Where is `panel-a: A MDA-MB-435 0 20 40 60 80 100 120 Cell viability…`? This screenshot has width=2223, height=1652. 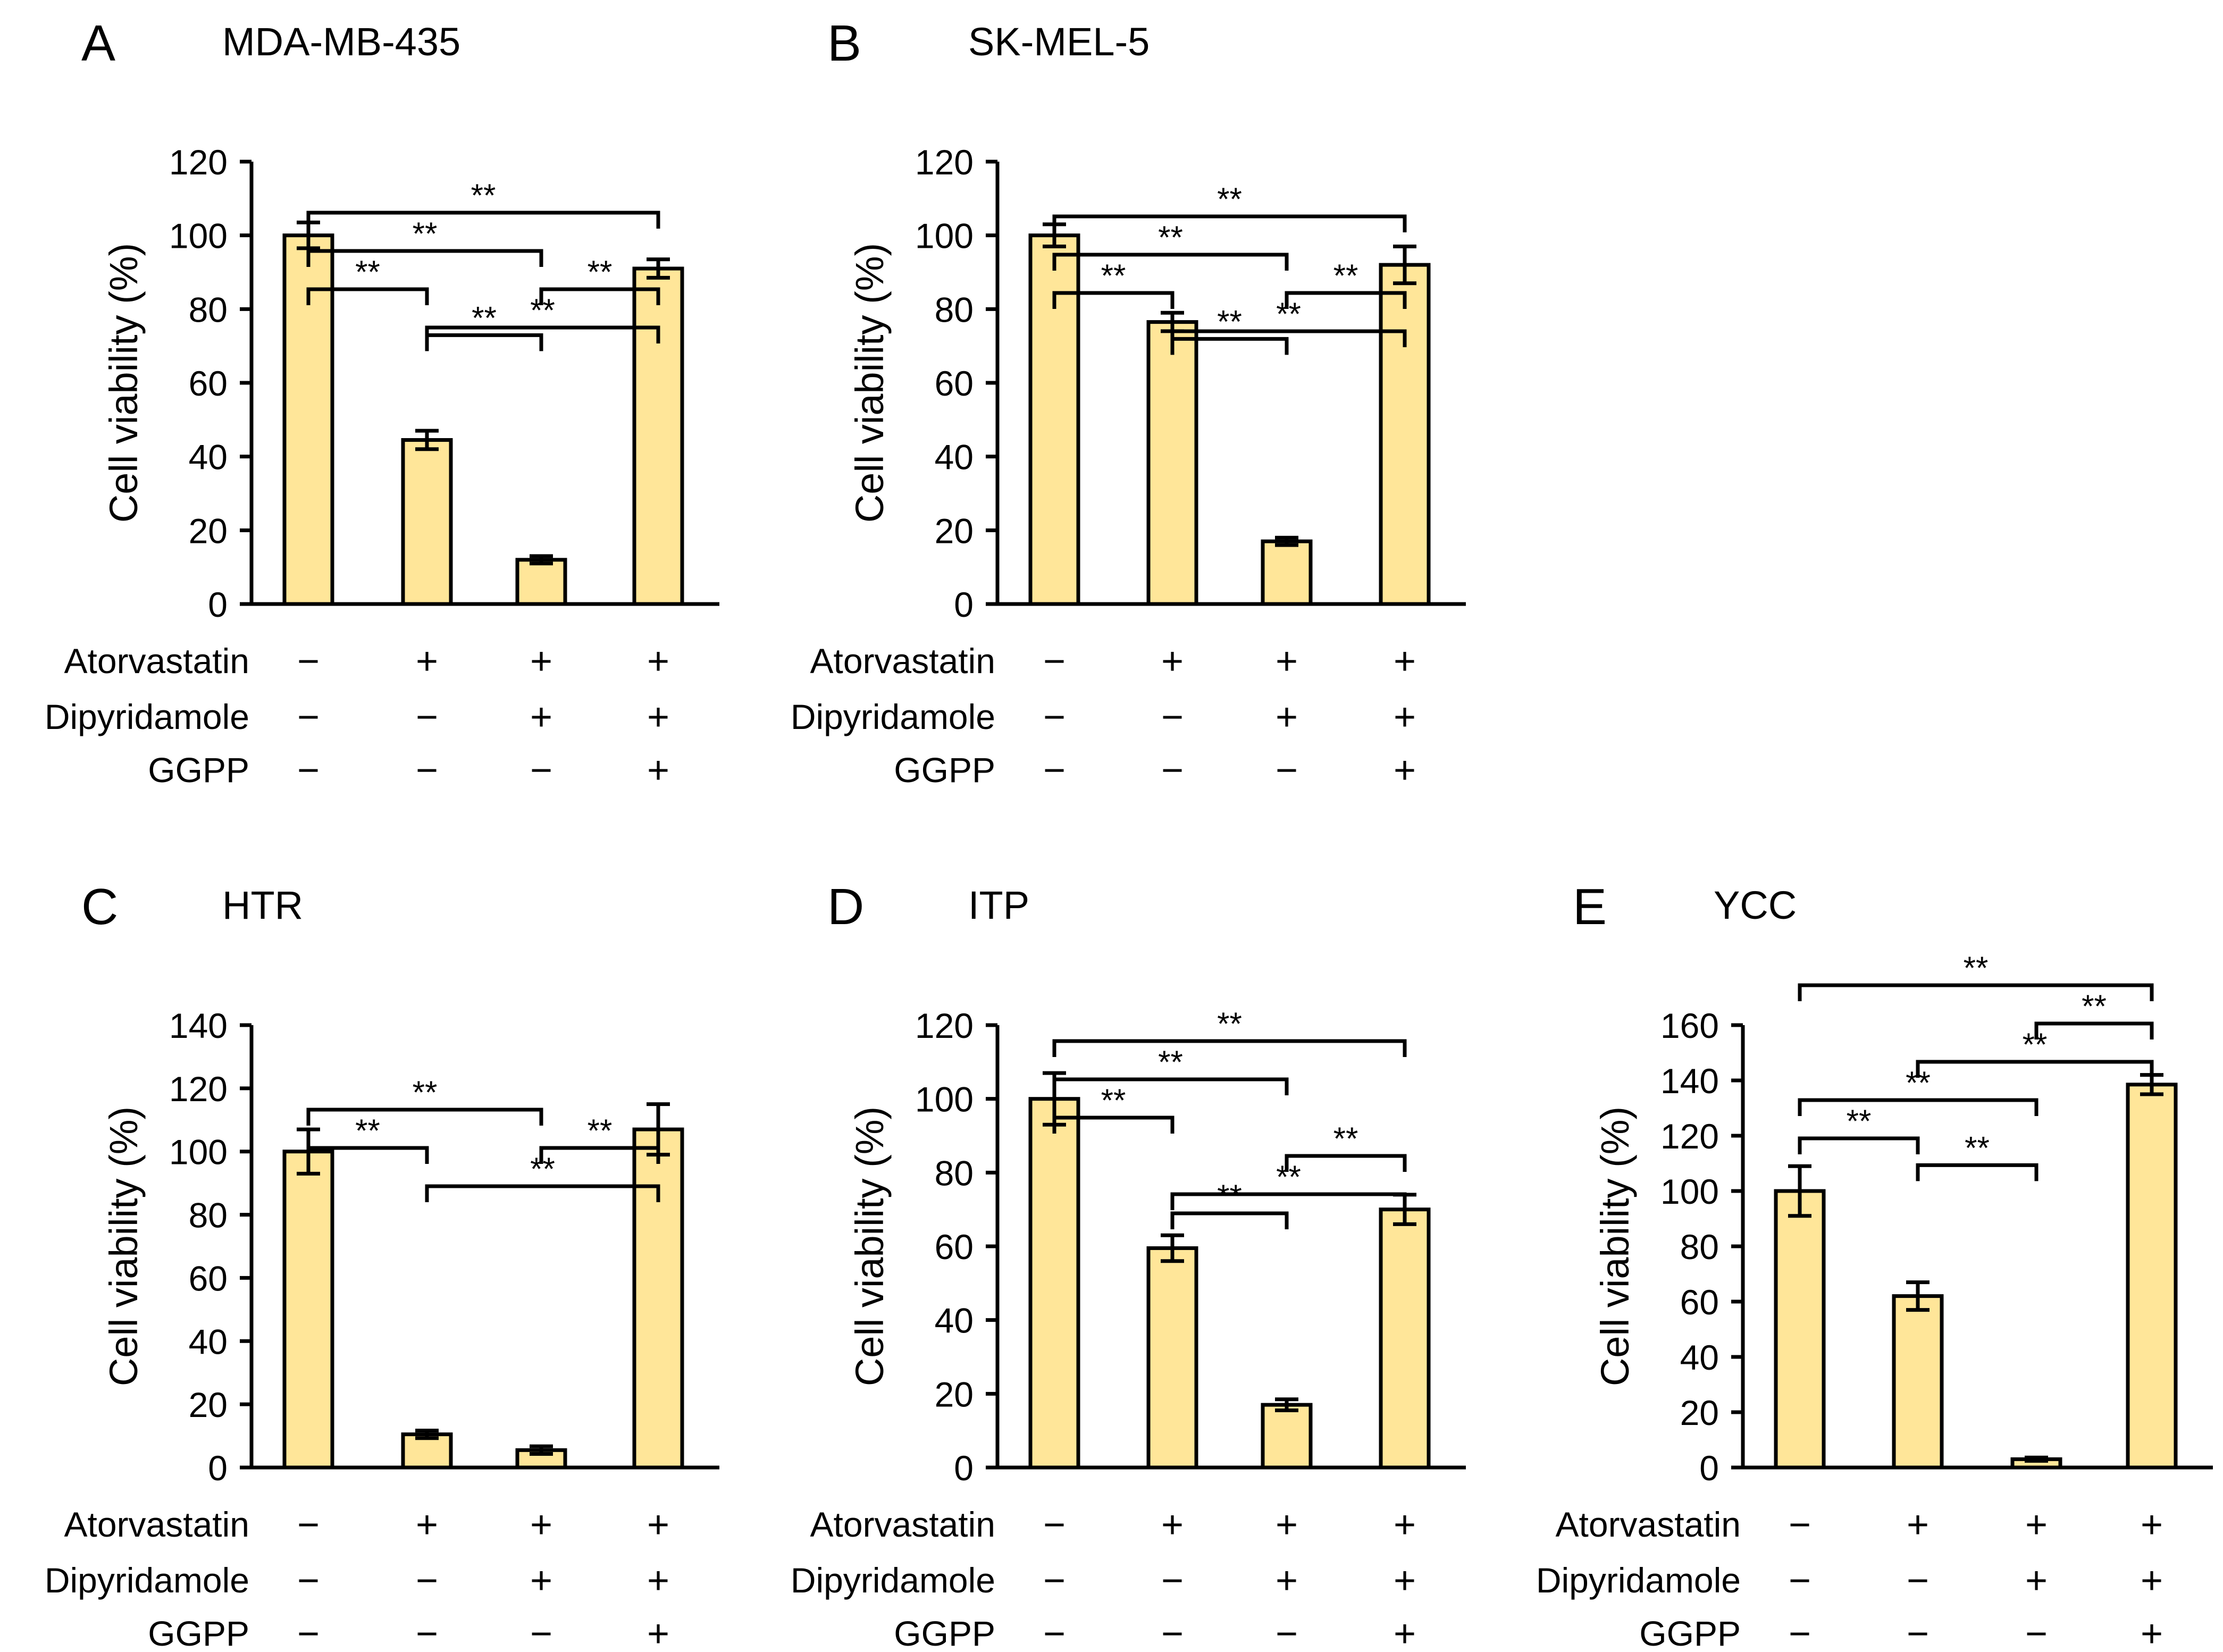 panel-a: A MDA-MB-435 0 20 40 60 80 100 120 Cell viability… is located at coordinates (382, 404).